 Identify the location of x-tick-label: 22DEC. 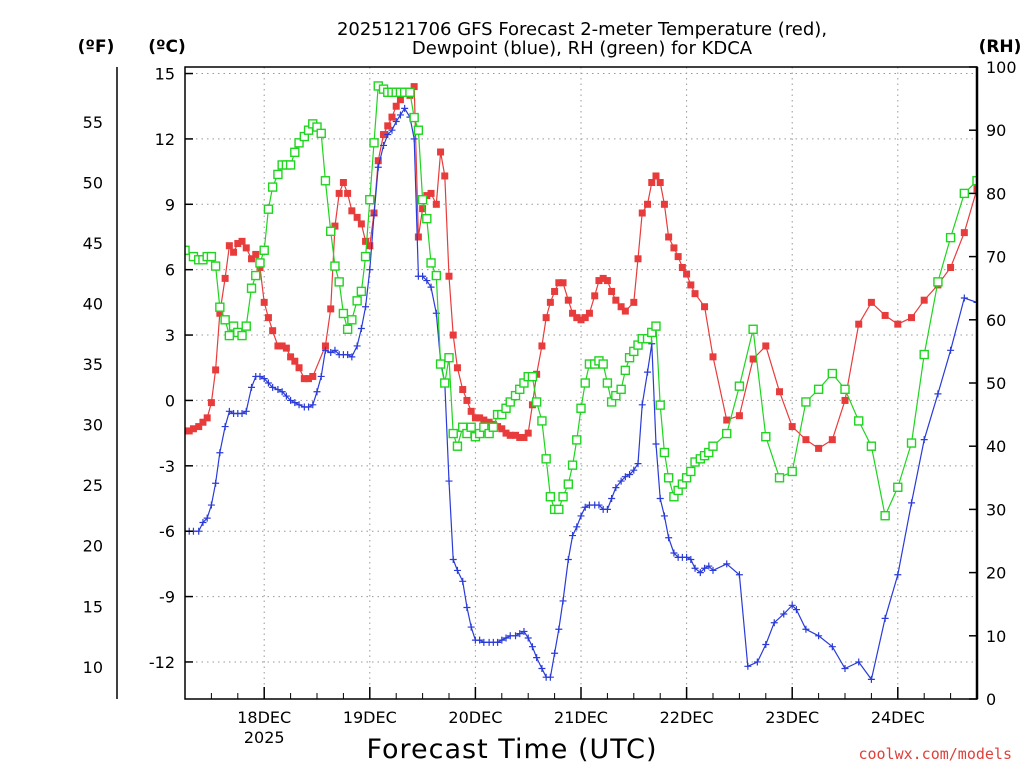
(687, 717).